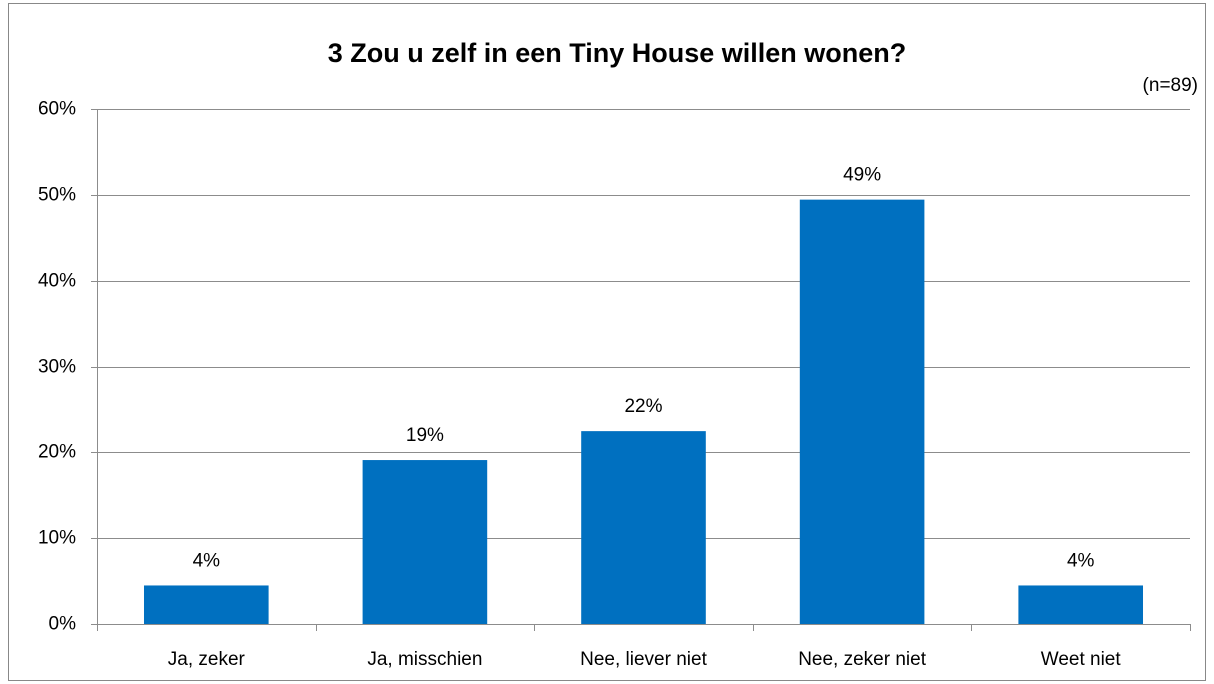 This screenshot has width=1214, height=684. I want to click on y-tick-label: 20%, so click(57, 452).